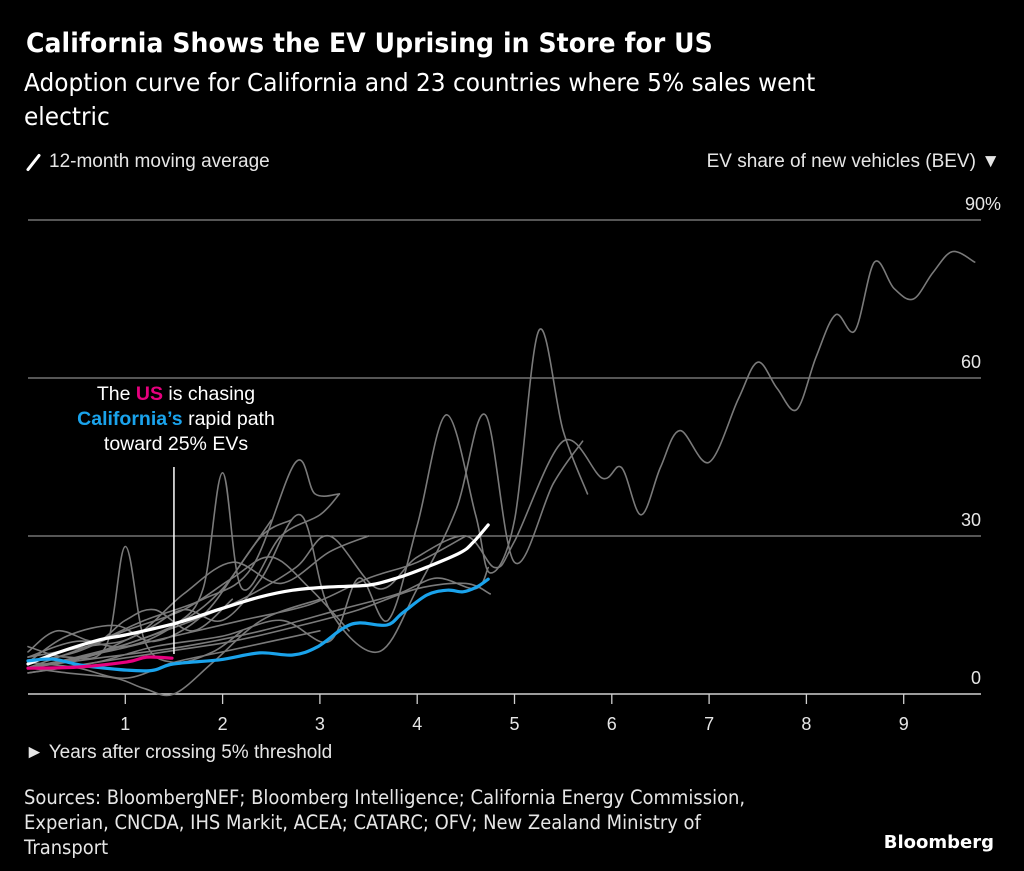 This screenshot has height=871, width=1024. What do you see at coordinates (125, 724) in the screenshot?
I see `x-tick-label: 1` at bounding box center [125, 724].